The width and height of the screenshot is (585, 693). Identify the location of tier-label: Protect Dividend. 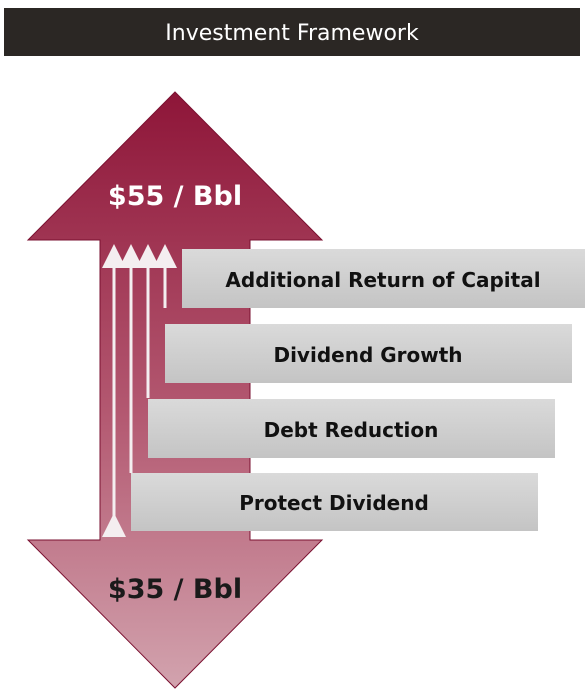
(334, 503).